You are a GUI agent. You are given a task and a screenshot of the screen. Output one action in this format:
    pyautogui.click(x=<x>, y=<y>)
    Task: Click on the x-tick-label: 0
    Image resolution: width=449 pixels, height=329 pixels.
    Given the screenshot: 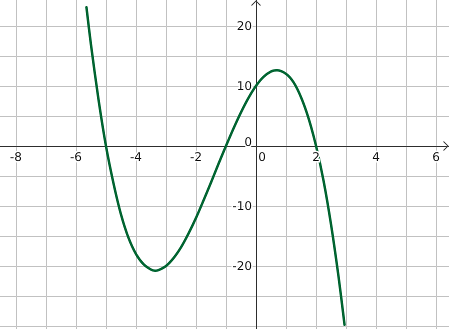 What is the action you would take?
    pyautogui.click(x=262, y=157)
    